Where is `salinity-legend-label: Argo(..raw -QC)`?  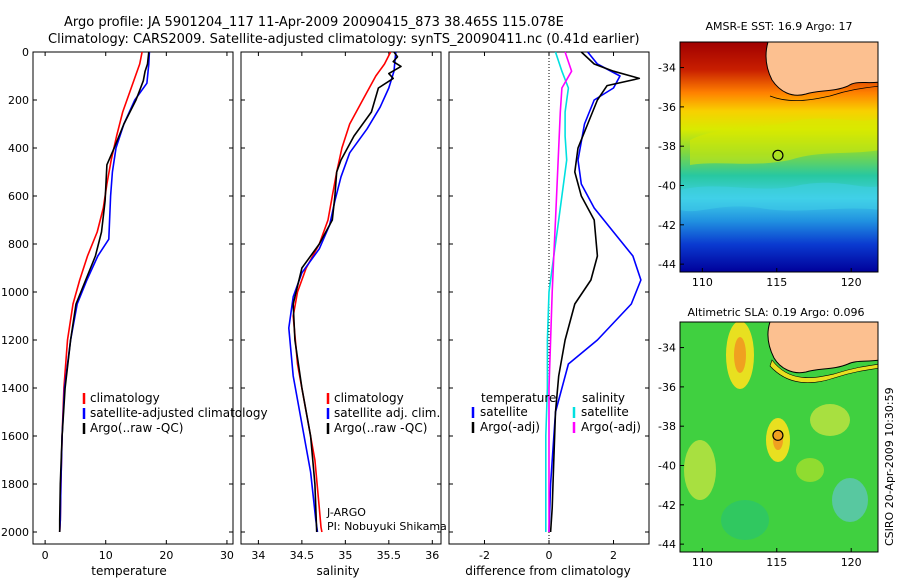
salinity-legend-label: Argo(..raw -QC) is located at coordinates (380, 428).